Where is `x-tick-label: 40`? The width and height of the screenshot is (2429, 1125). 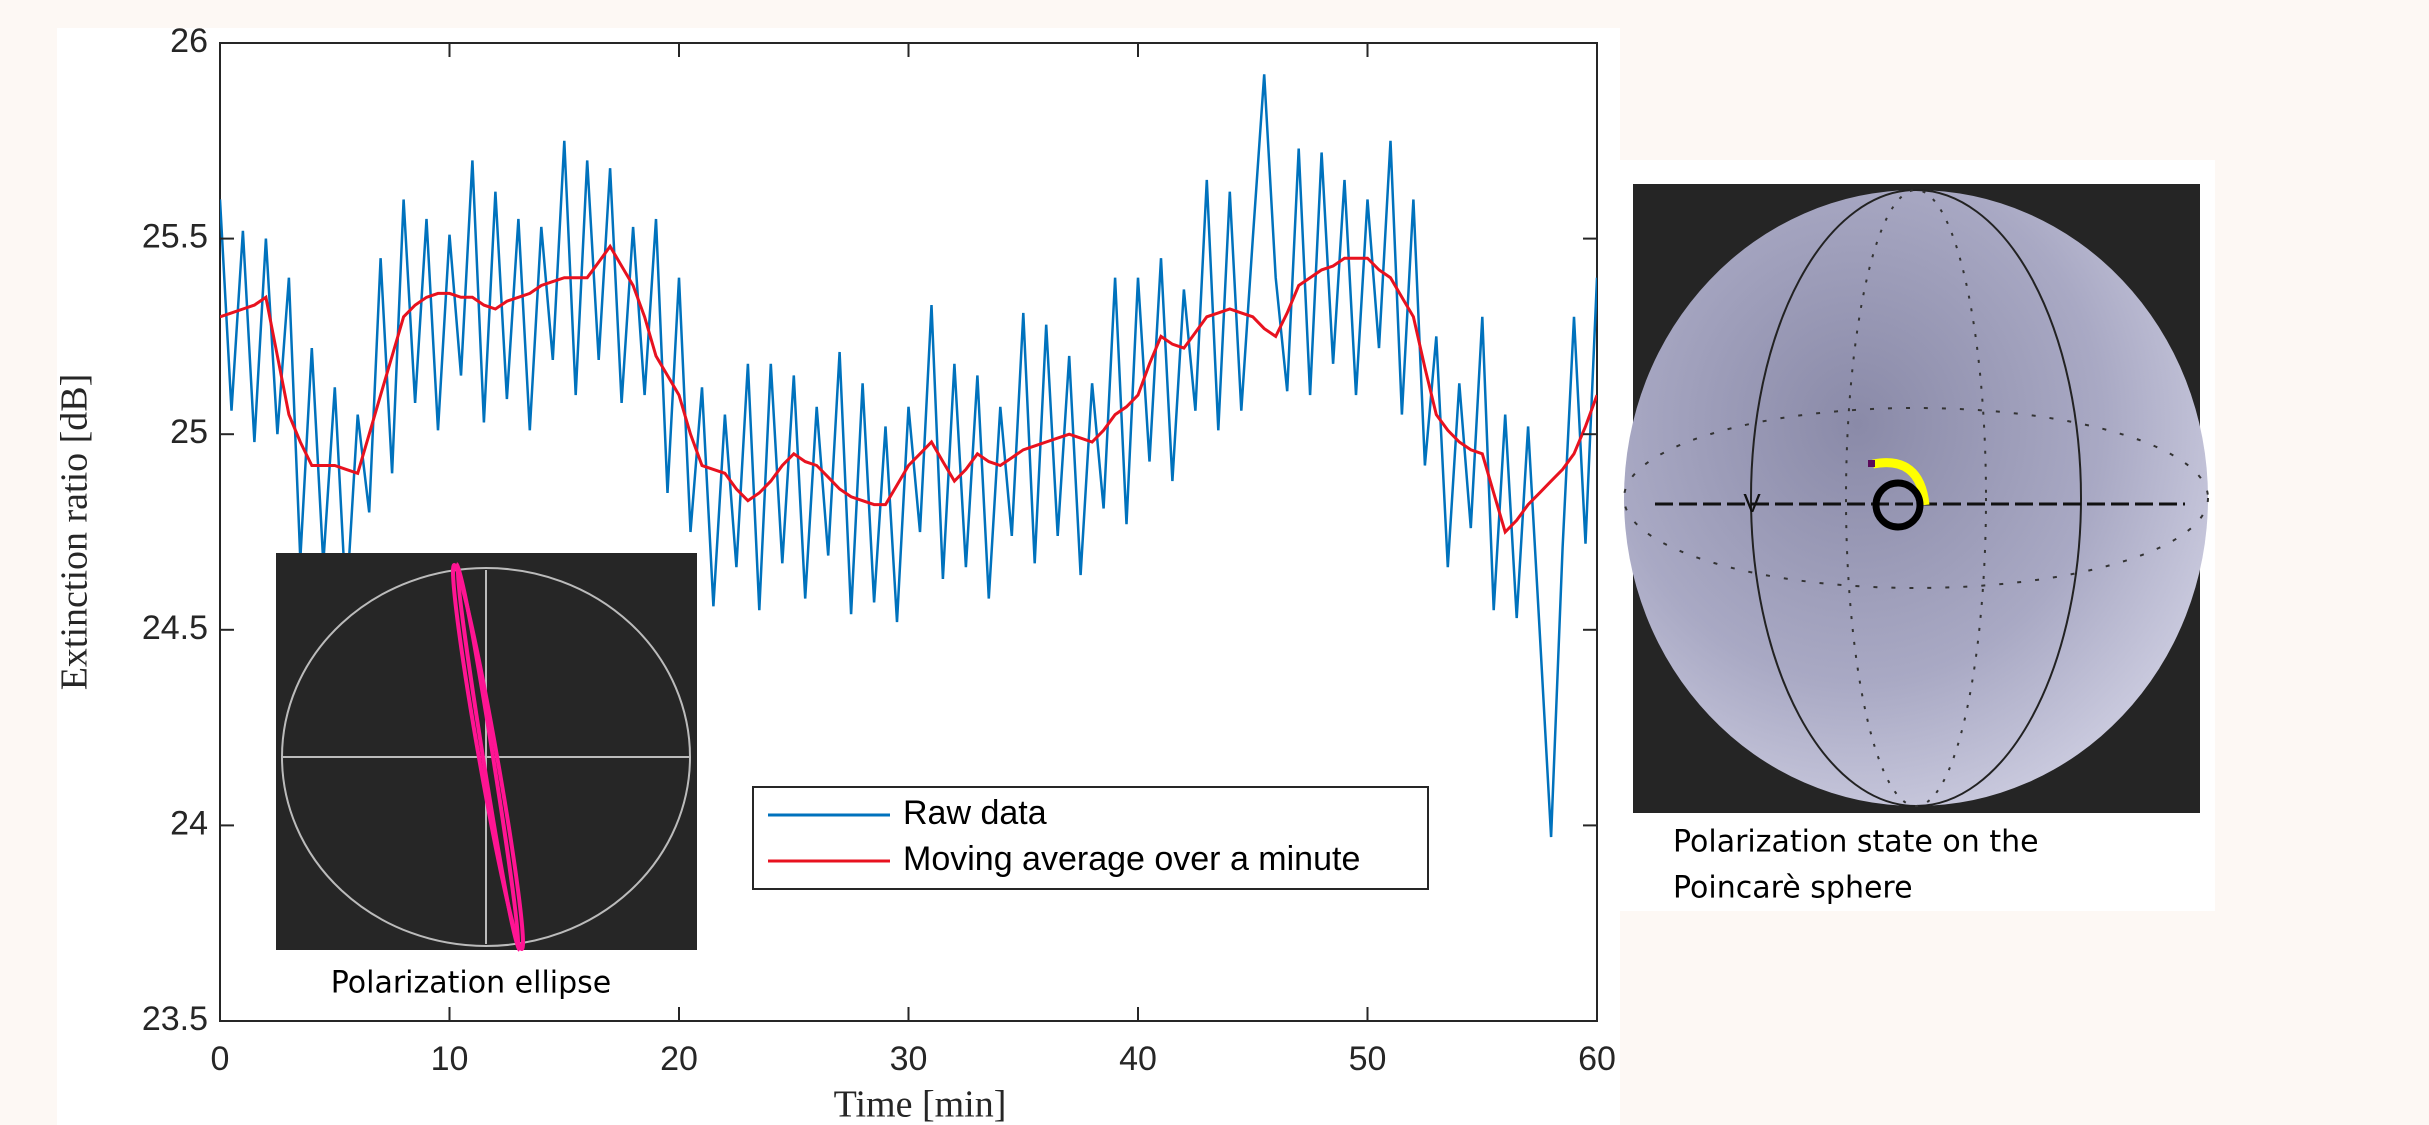
x-tick-label: 40 is located at coordinates (1138, 1059).